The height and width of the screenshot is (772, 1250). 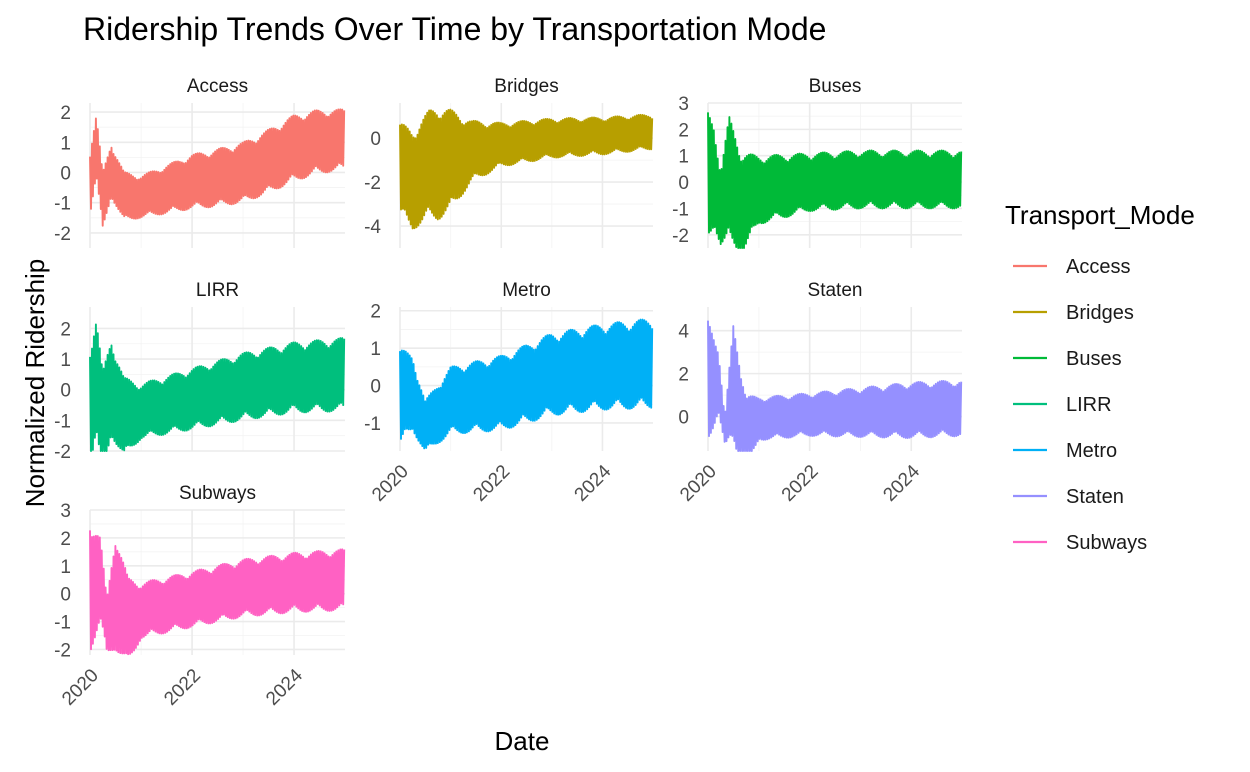 What do you see at coordinates (35, 383) in the screenshot?
I see `y-axis-title: Normalized Ridership` at bounding box center [35, 383].